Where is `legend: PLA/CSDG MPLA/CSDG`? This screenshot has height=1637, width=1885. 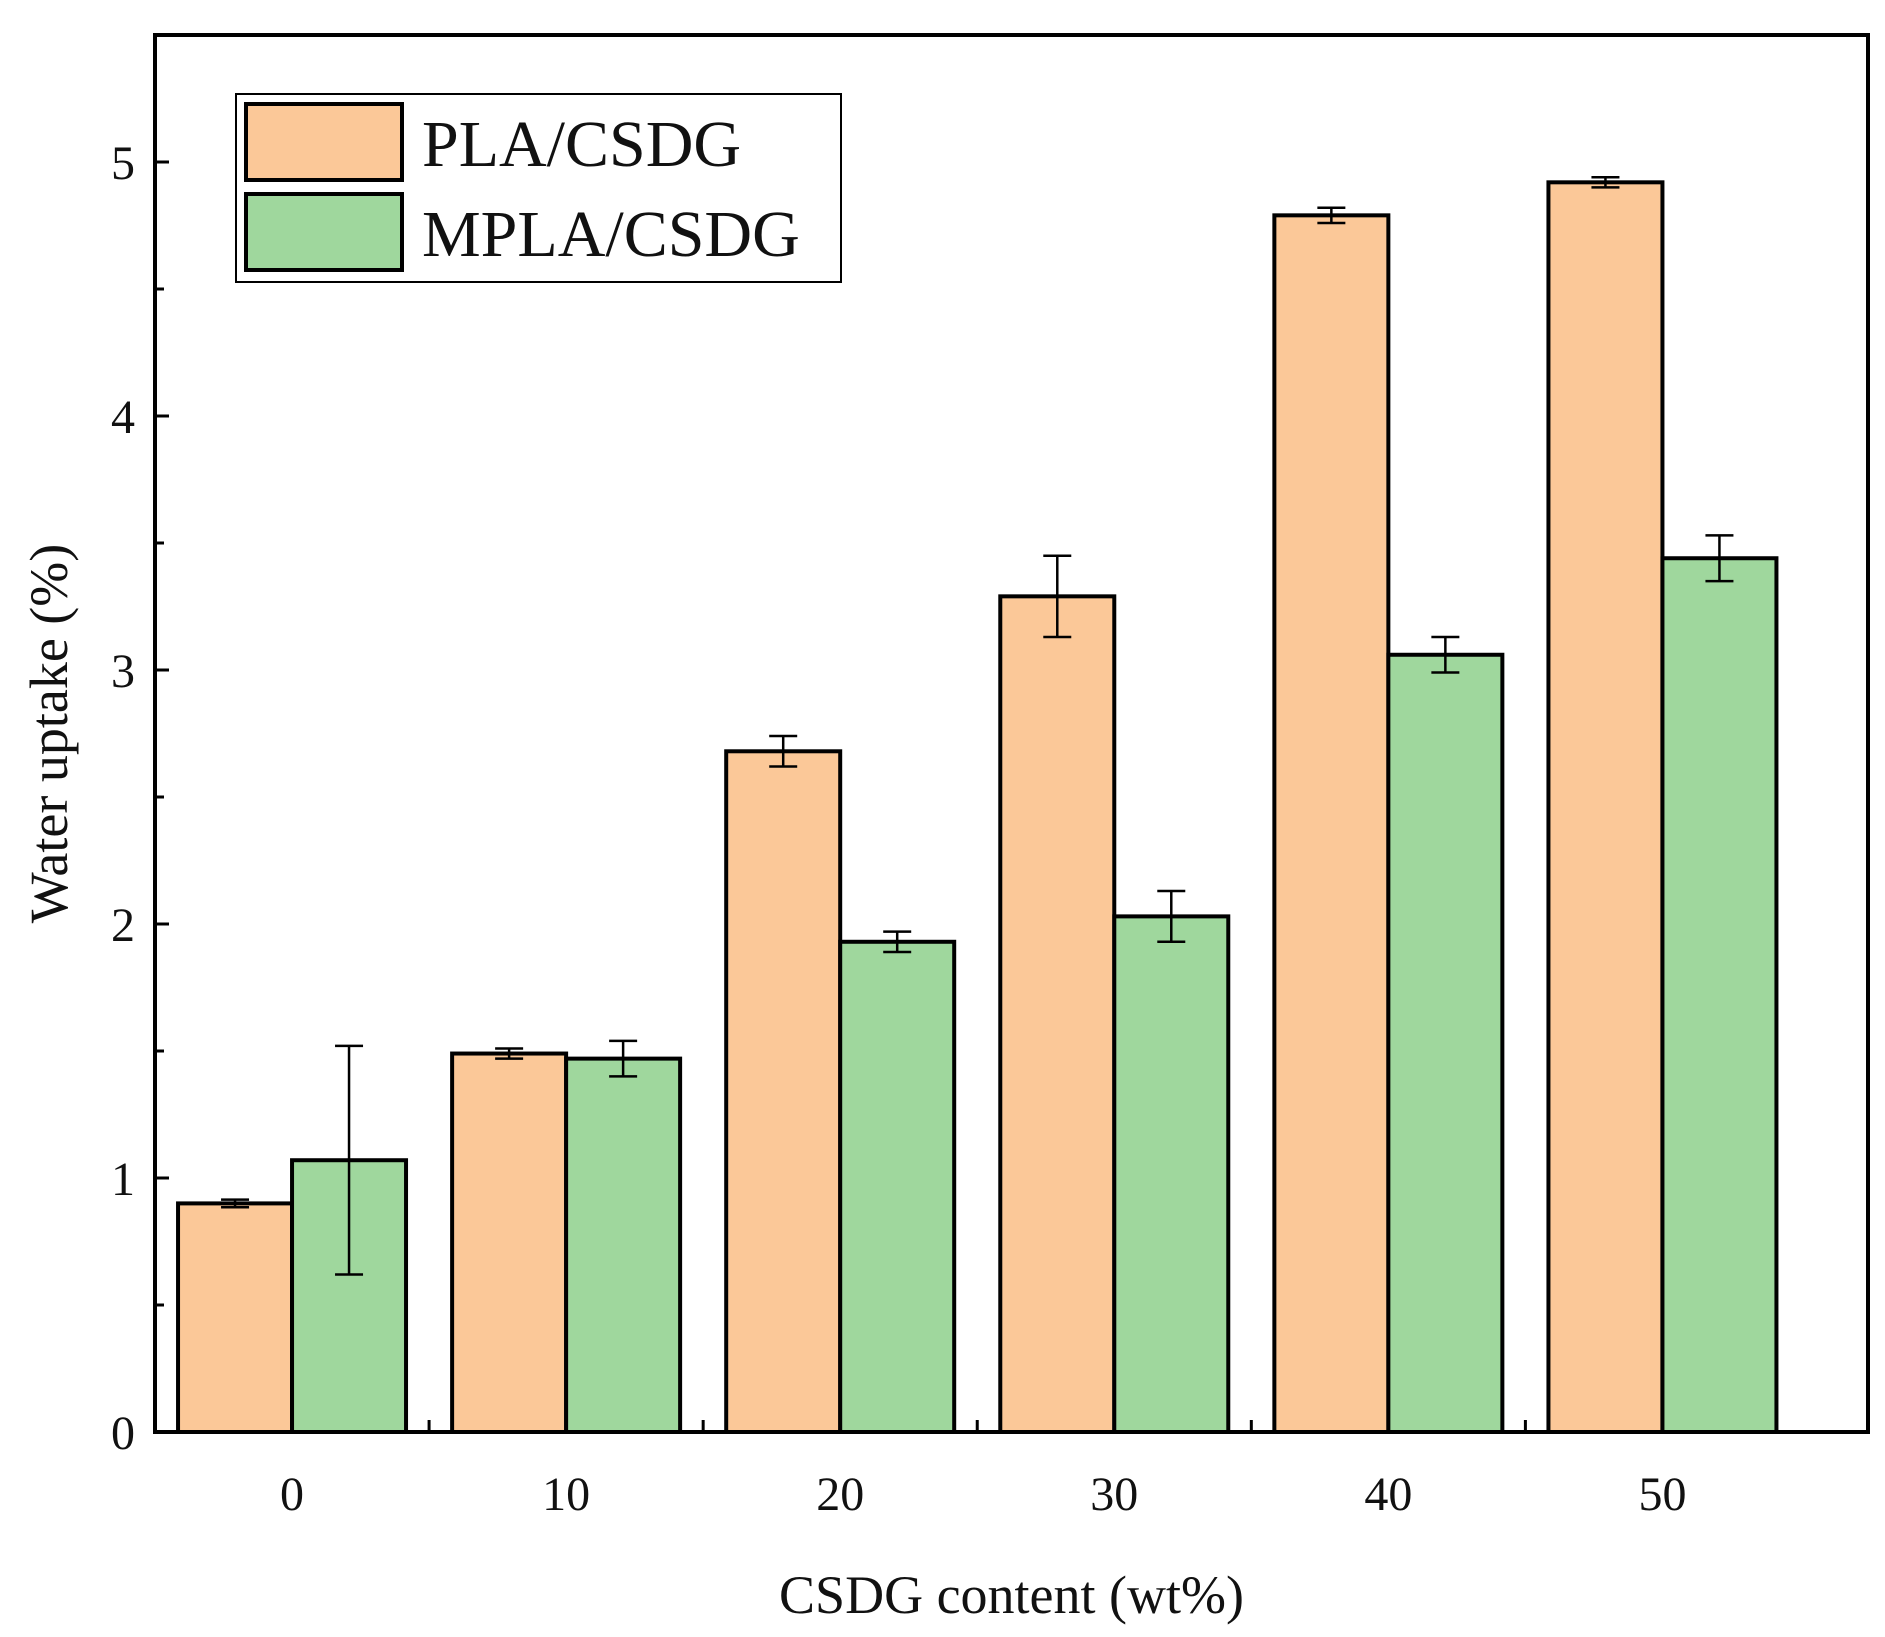
legend: PLA/CSDG MPLA/CSDG is located at coordinates (538, 188).